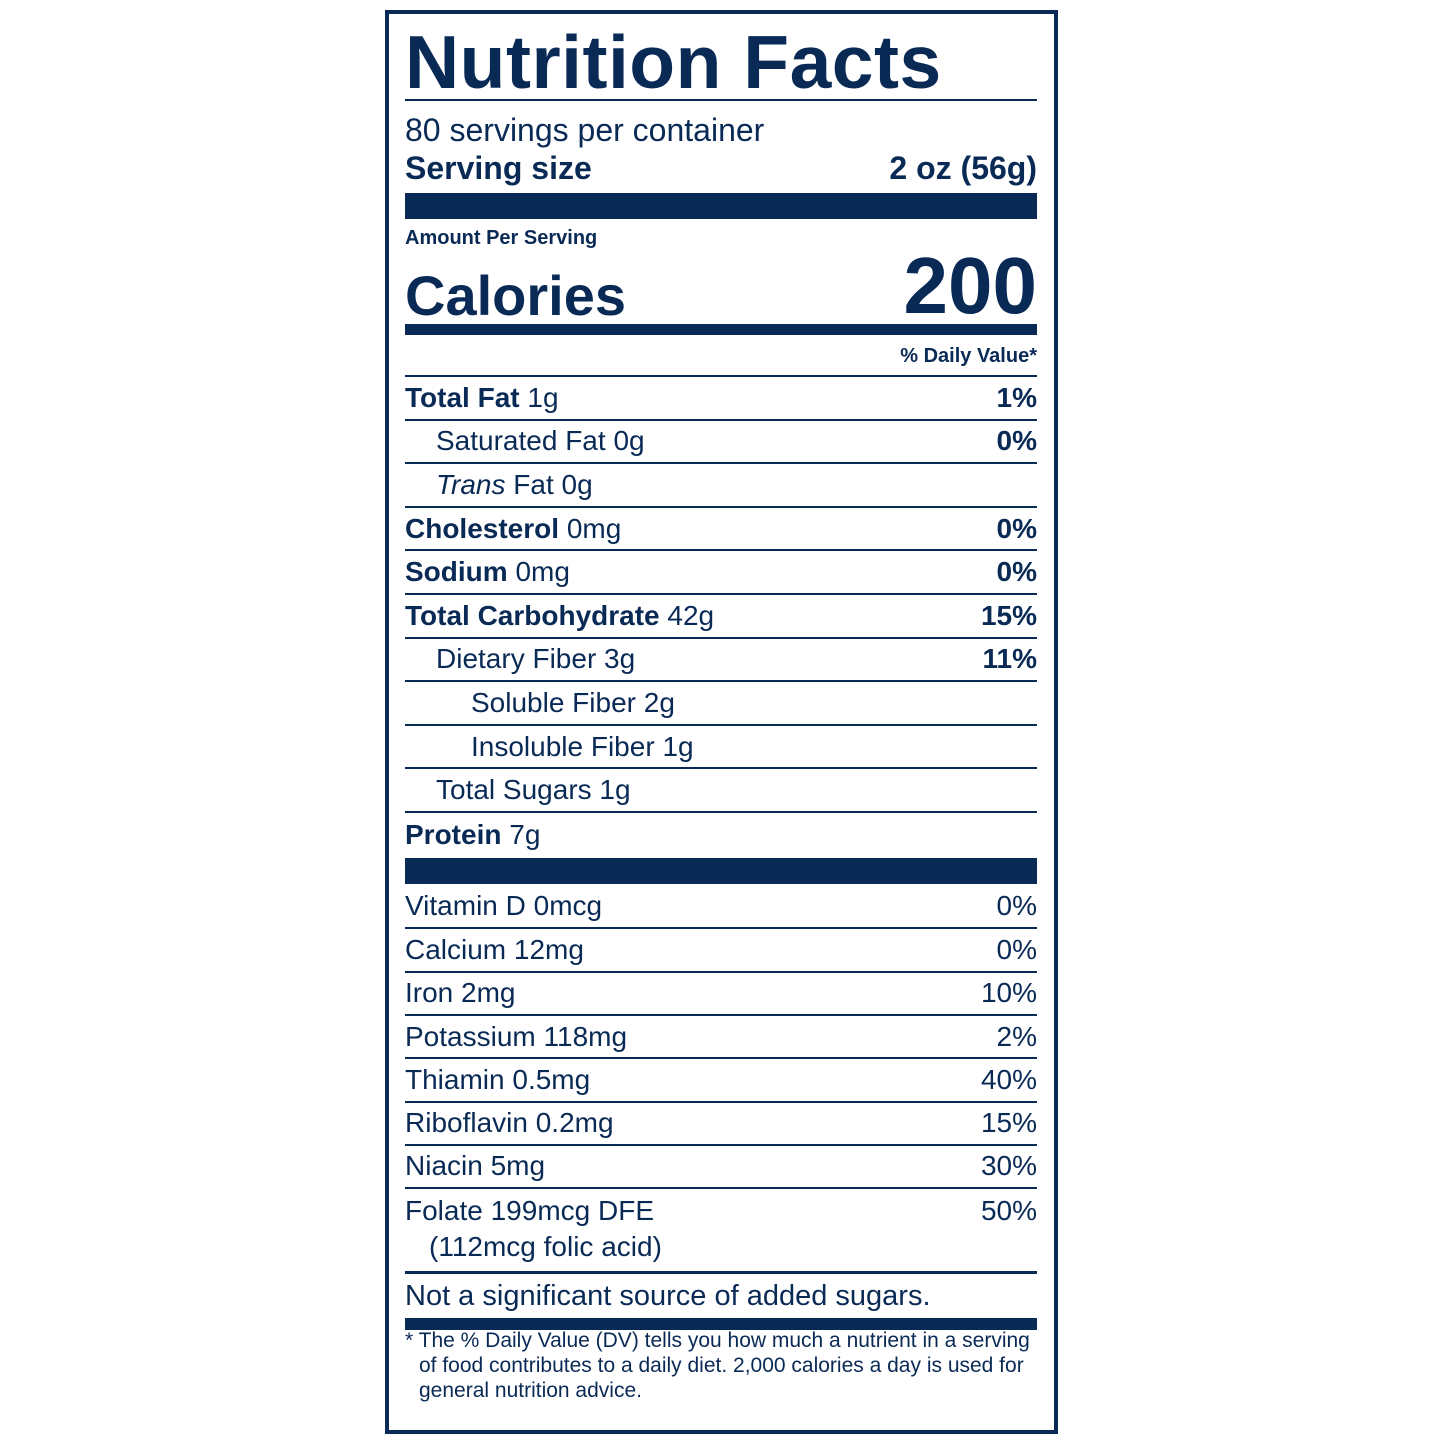  I want to click on vitamin-name: Iron 2mg, so click(460, 993).